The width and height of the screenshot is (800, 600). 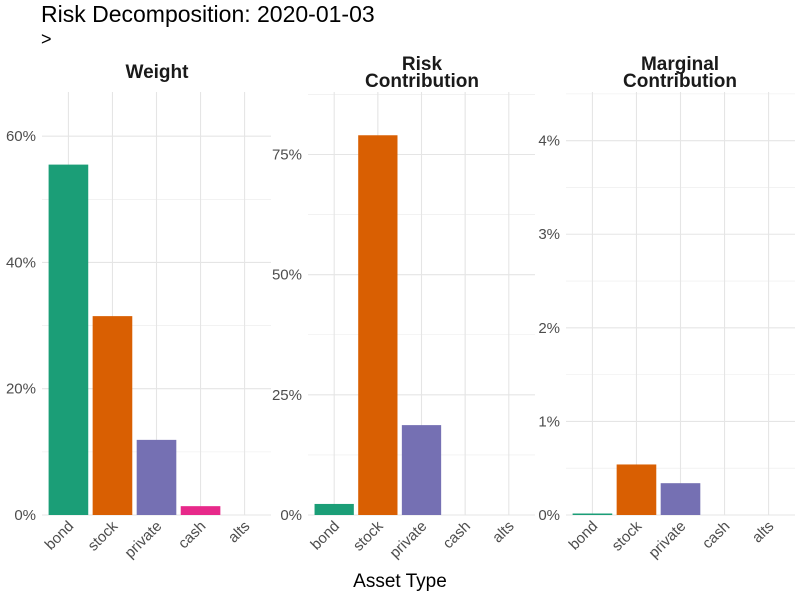 I want to click on bar-cash, so click(x=200, y=510).